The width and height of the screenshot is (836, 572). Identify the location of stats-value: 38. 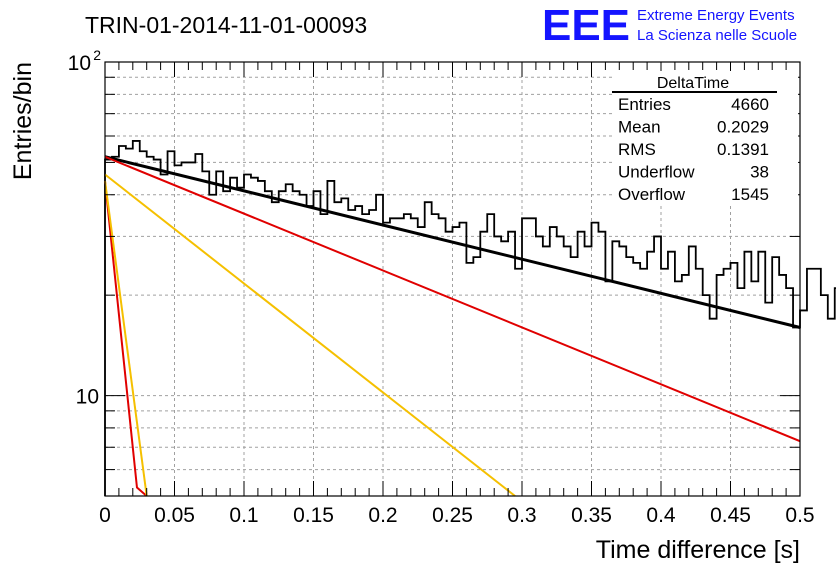
(759, 172).